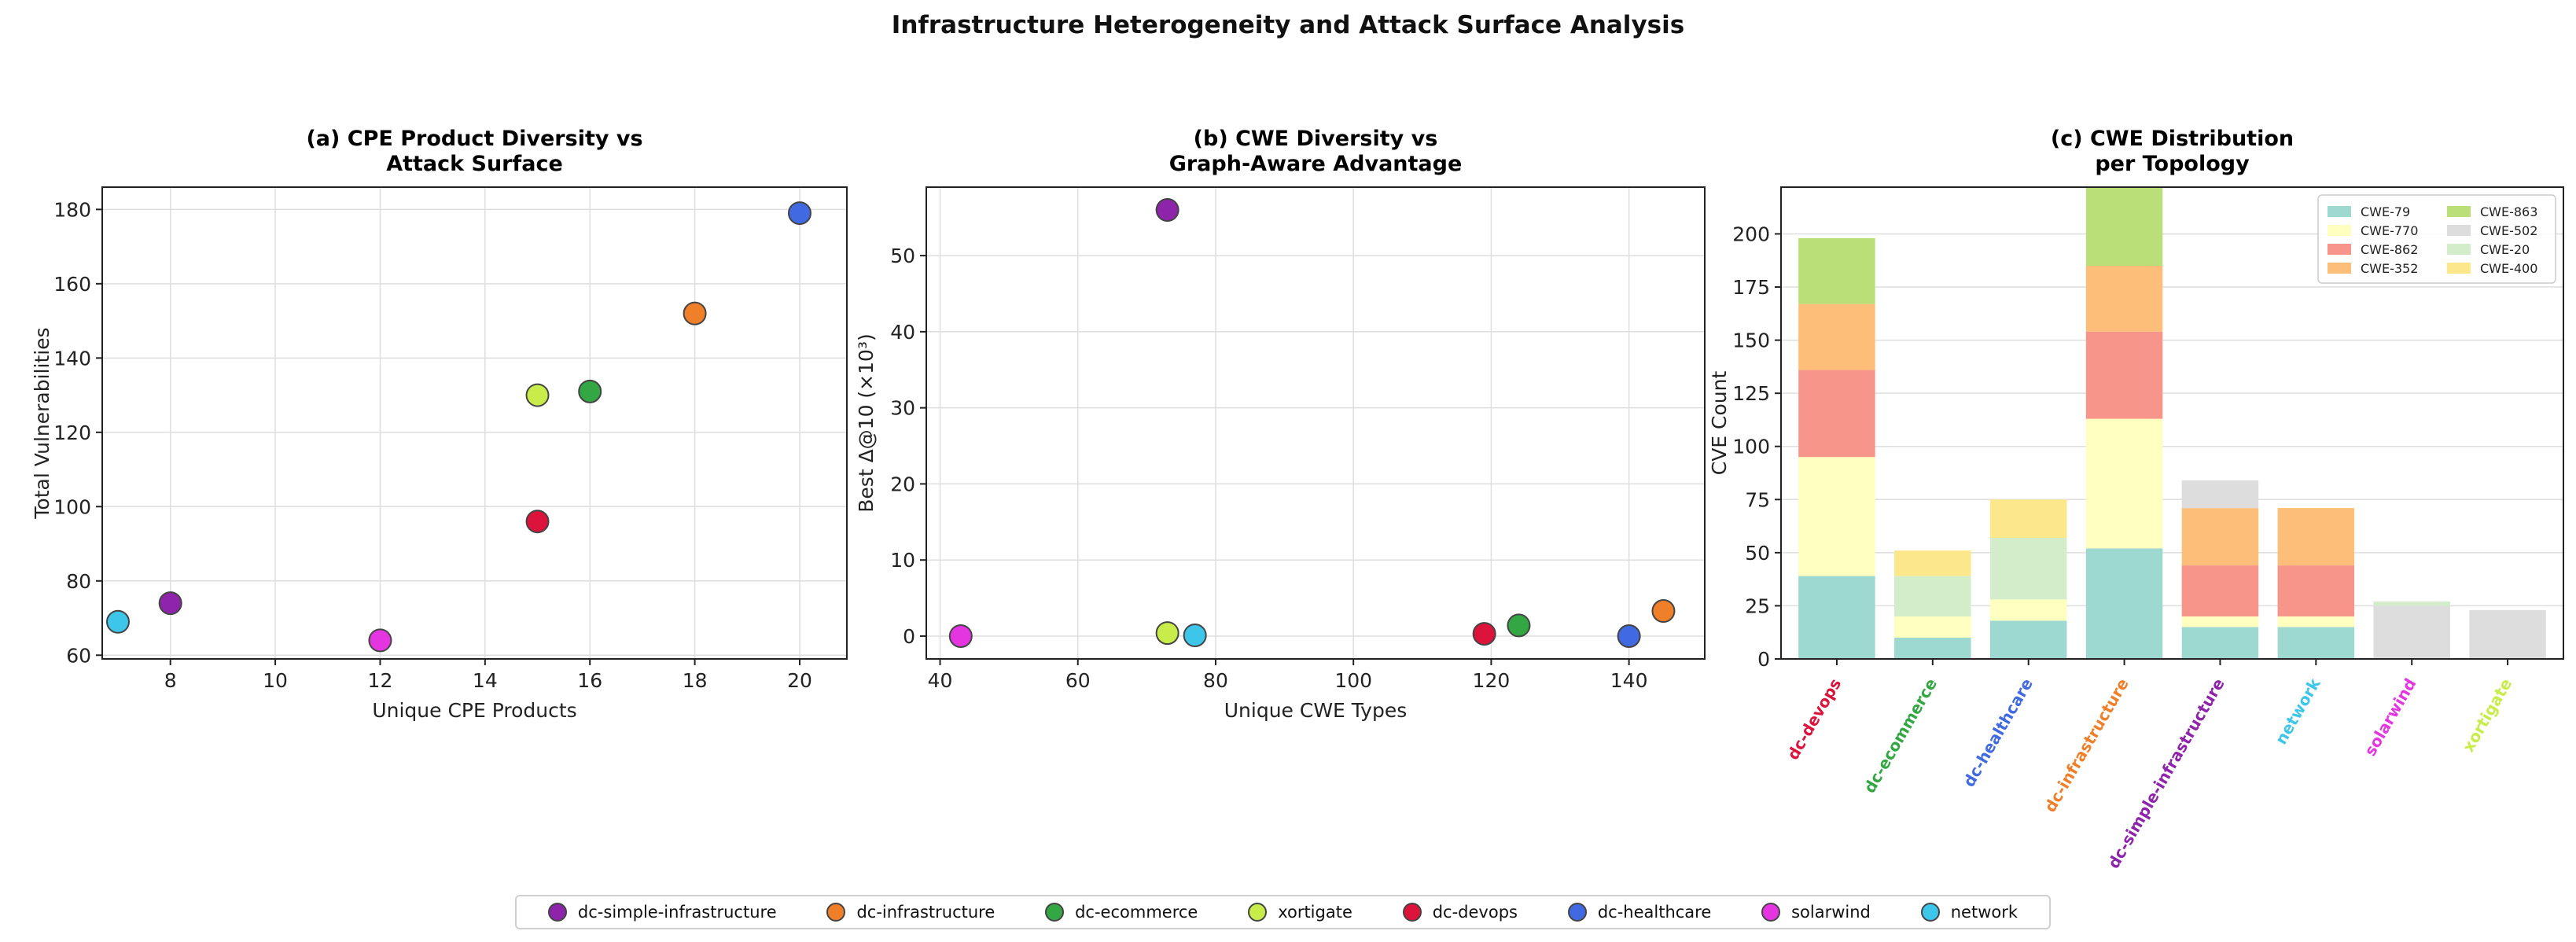  I want to click on legend-label-CWE-20: CWE-20, so click(2505, 249).